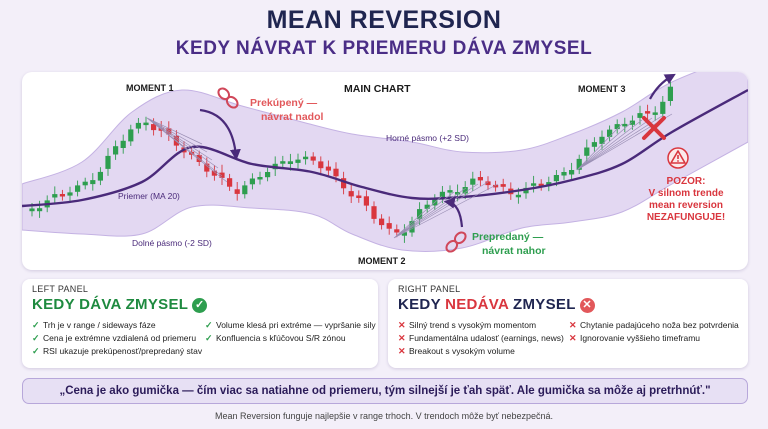 This screenshot has width=768, height=429. What do you see at coordinates (60, 289) in the screenshot?
I see `left-panel-tag: LEFT PANEL` at bounding box center [60, 289].